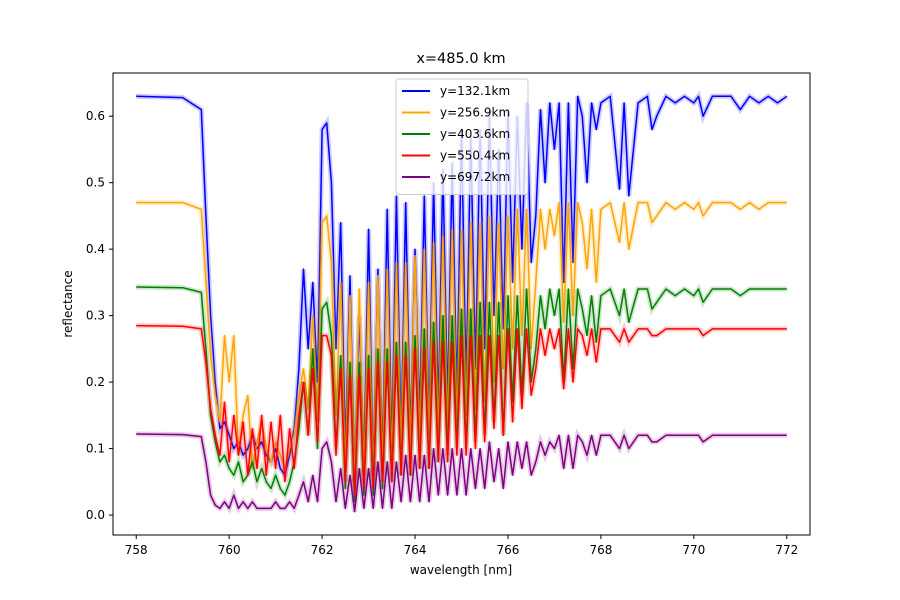  I want to click on legend-box, so click(462, 136).